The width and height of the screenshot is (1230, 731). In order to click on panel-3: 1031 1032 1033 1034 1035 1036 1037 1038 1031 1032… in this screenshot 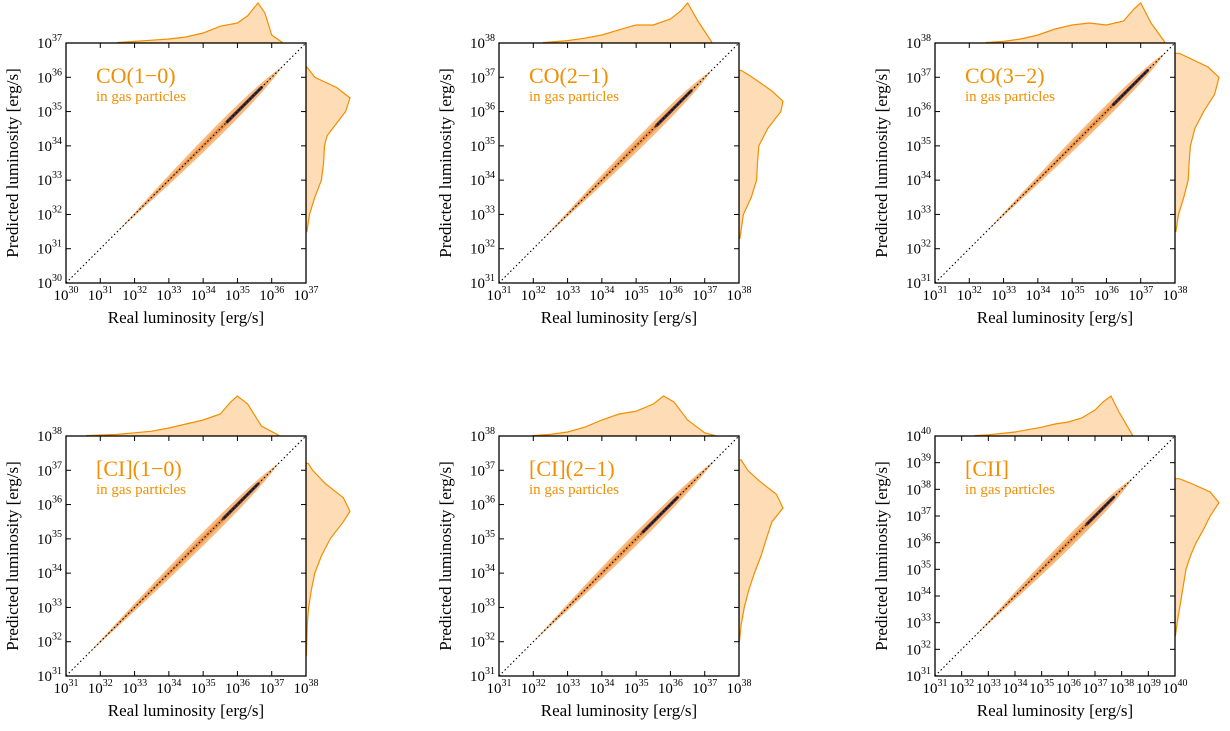, I will do `click(1046, 164)`.